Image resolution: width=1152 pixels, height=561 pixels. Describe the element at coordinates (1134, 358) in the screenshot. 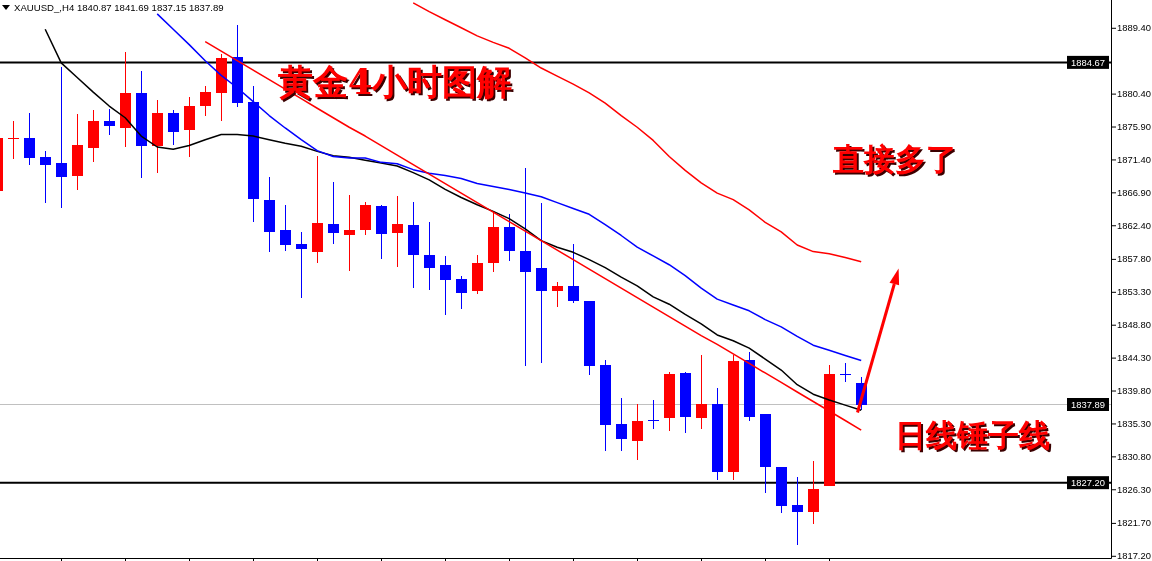

I see `y-tick-label: 1844.30` at that location.